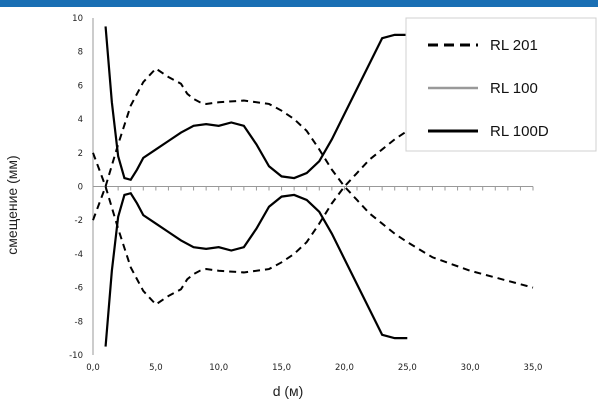 The image size is (598, 403). Describe the element at coordinates (533, 368) in the screenshot. I see `x-tick-label: 35,0` at that location.